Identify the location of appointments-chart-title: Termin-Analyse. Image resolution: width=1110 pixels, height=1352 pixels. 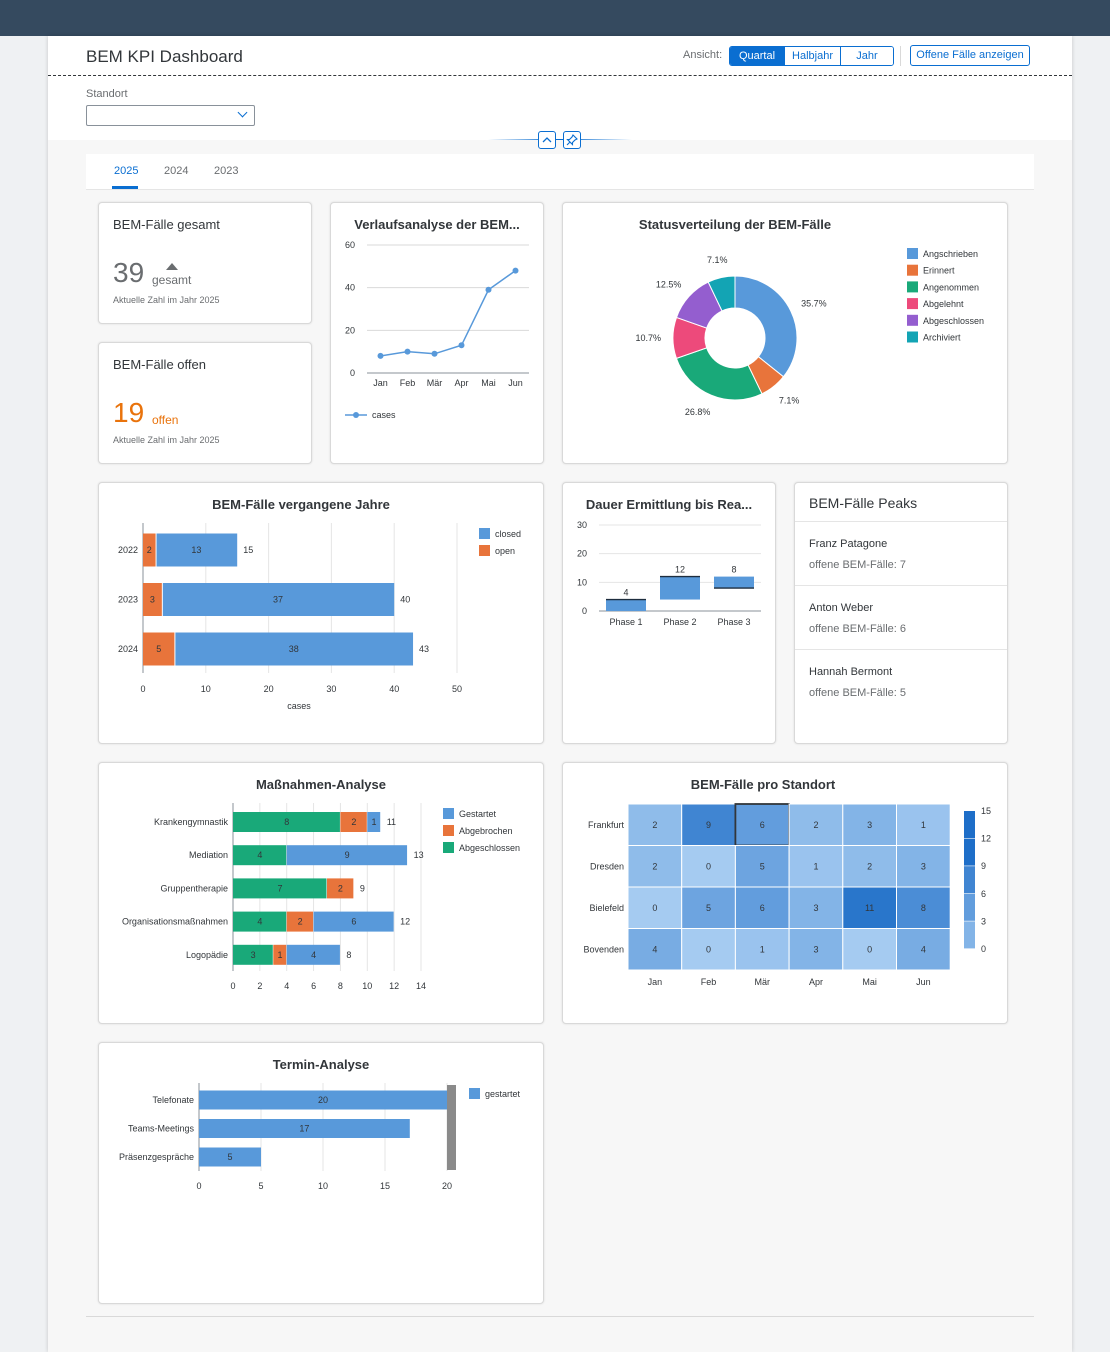
(321, 1064).